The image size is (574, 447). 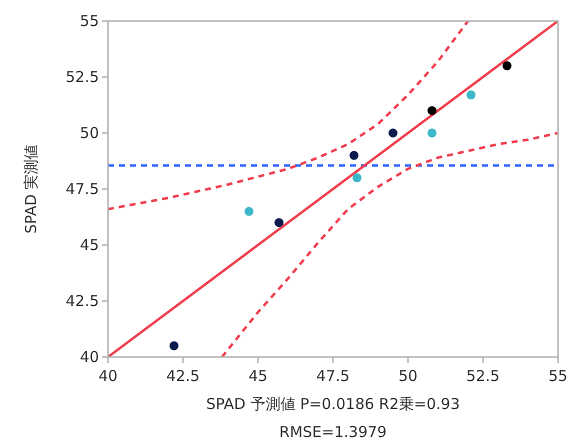 I want to click on y-tick-label: 55, so click(x=89, y=21).